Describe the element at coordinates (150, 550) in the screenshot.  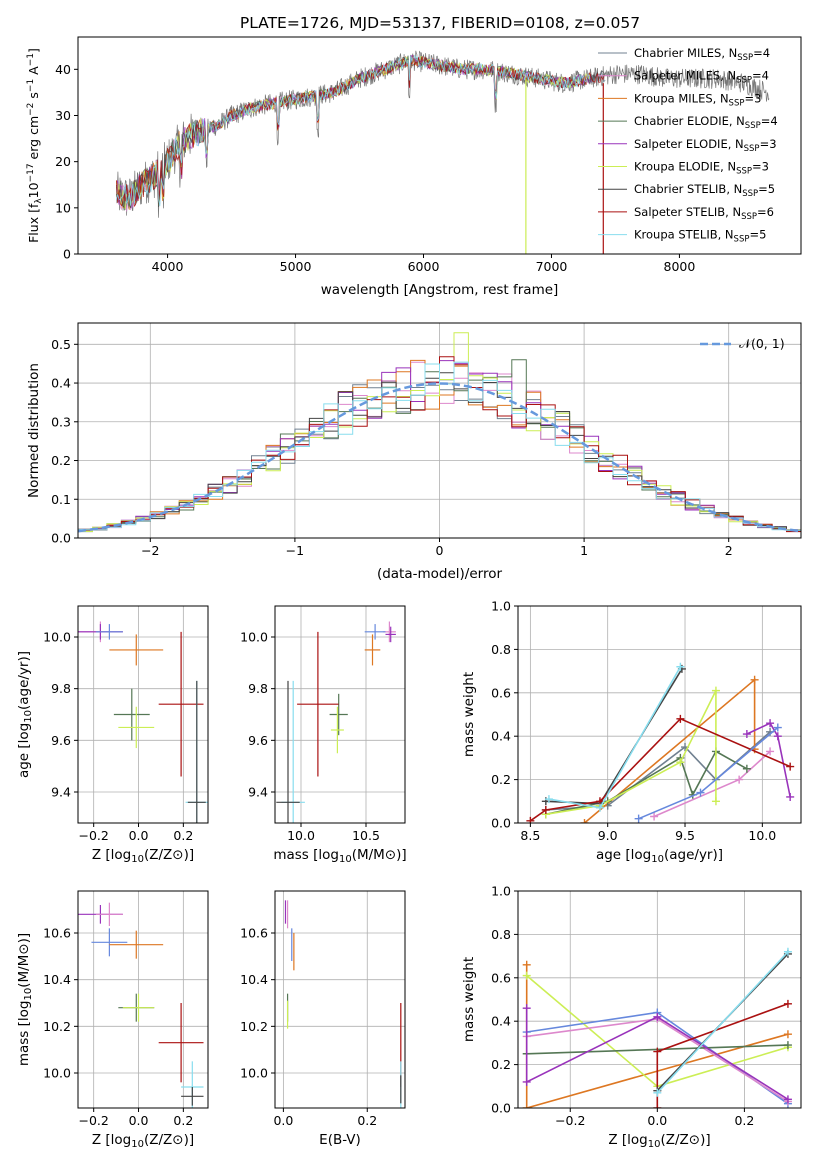
I see `x-tick-label: −2` at that location.